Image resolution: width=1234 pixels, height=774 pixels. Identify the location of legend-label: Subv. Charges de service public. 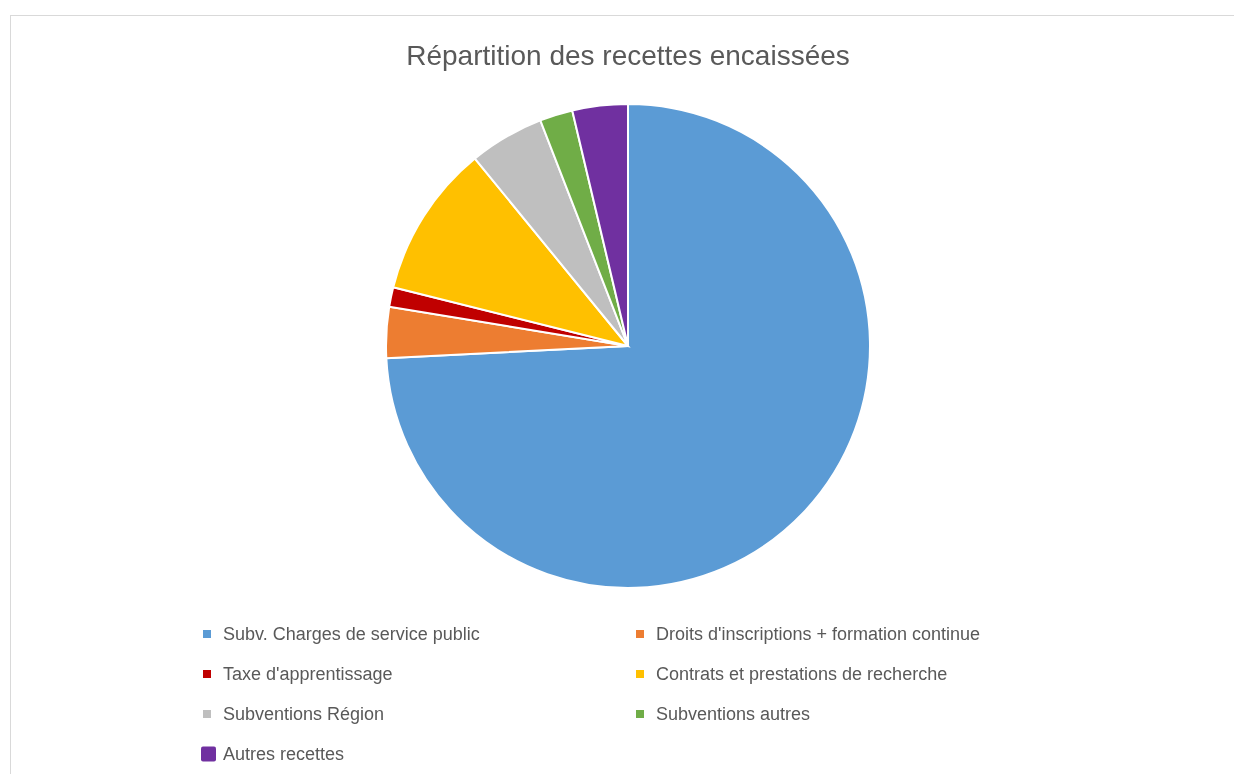
(351, 634).